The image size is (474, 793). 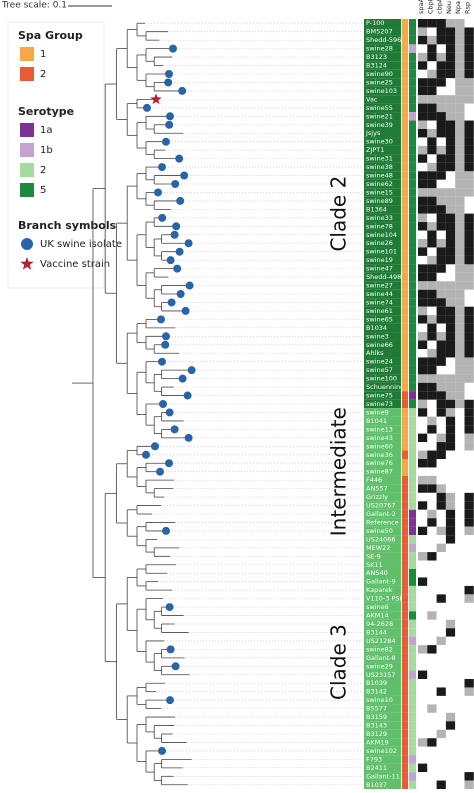 I want to click on leaf-label: AKM14, so click(x=377, y=616).